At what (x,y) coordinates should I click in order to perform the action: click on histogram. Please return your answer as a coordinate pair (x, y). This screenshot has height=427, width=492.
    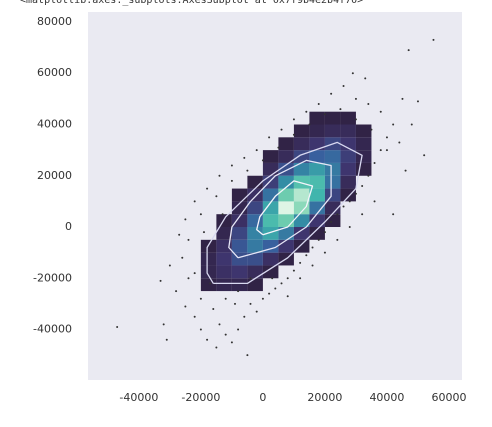
    Looking at the image, I should click on (286, 201).